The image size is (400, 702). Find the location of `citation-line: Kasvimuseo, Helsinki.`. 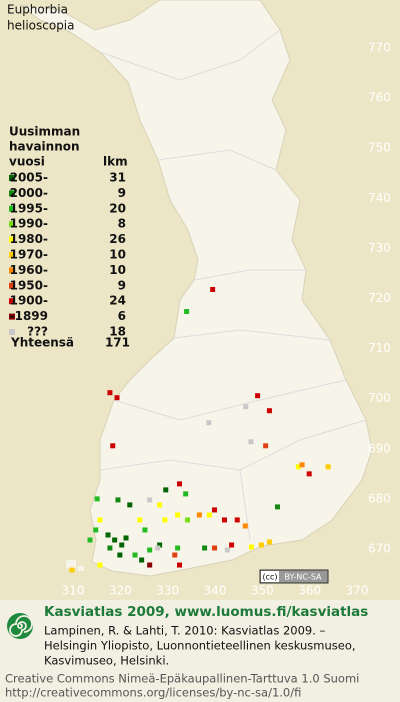

citation-line: Kasvimuseo, Helsinki. is located at coordinates (106, 661).